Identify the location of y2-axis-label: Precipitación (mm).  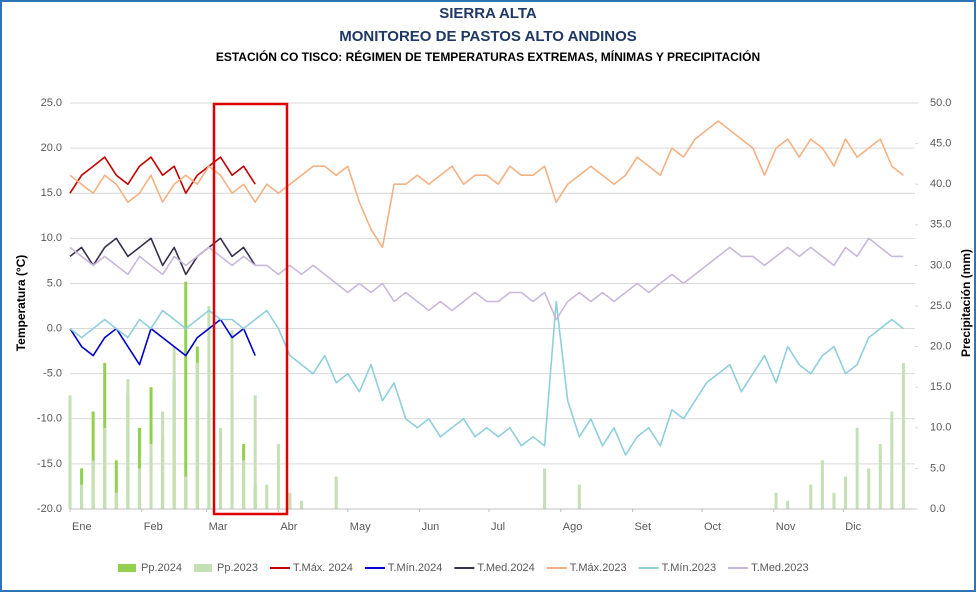
(966, 303).